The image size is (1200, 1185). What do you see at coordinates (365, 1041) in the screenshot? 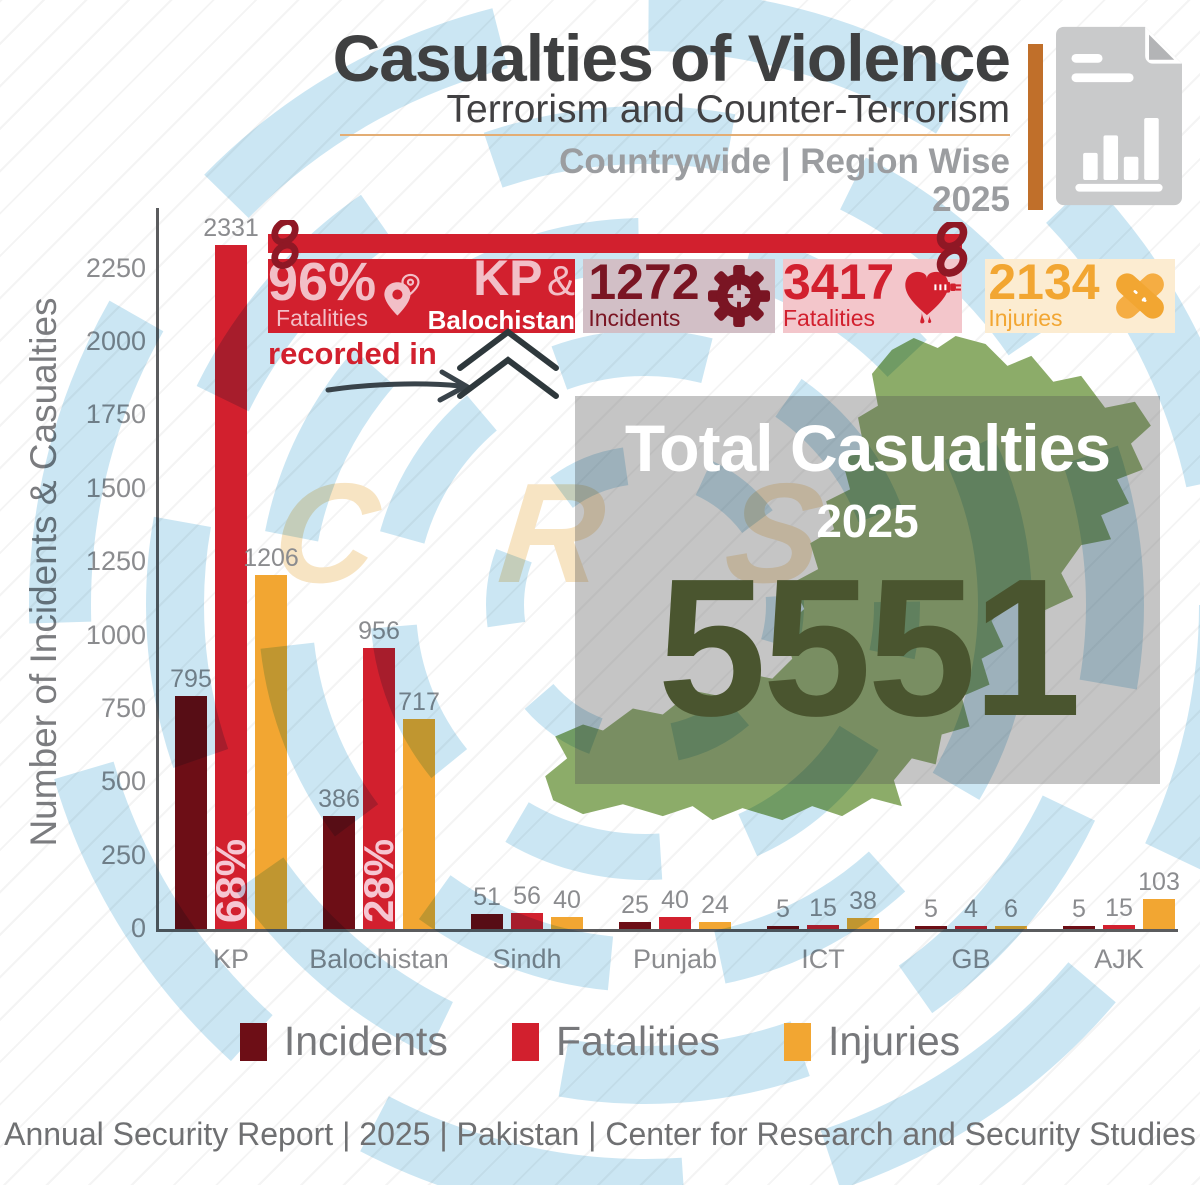
I see `legend-label-incidents: Incidents` at bounding box center [365, 1041].